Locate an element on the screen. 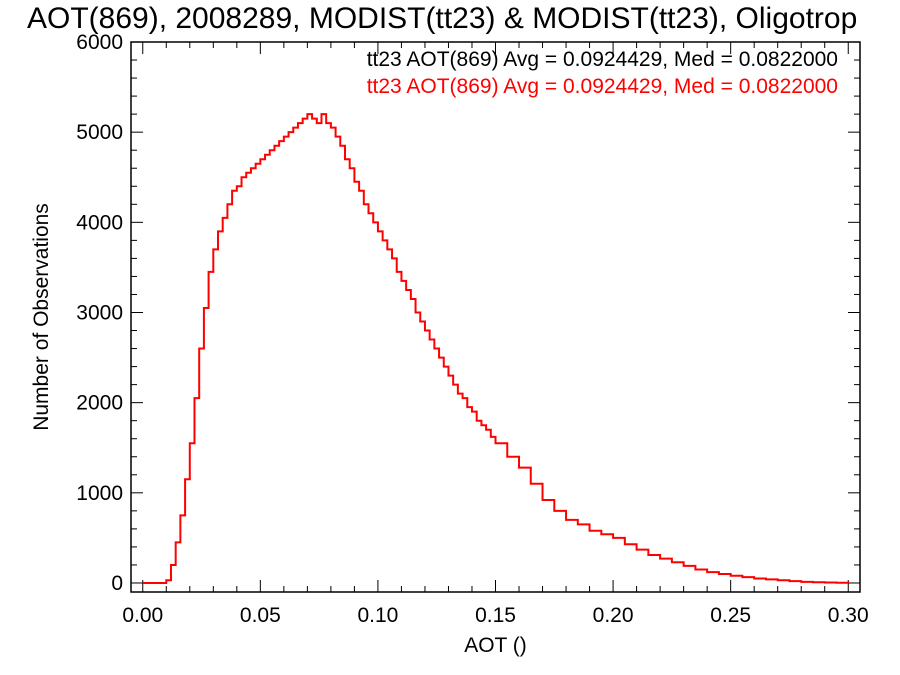  x-tick-label: 0.25 is located at coordinates (730, 615).